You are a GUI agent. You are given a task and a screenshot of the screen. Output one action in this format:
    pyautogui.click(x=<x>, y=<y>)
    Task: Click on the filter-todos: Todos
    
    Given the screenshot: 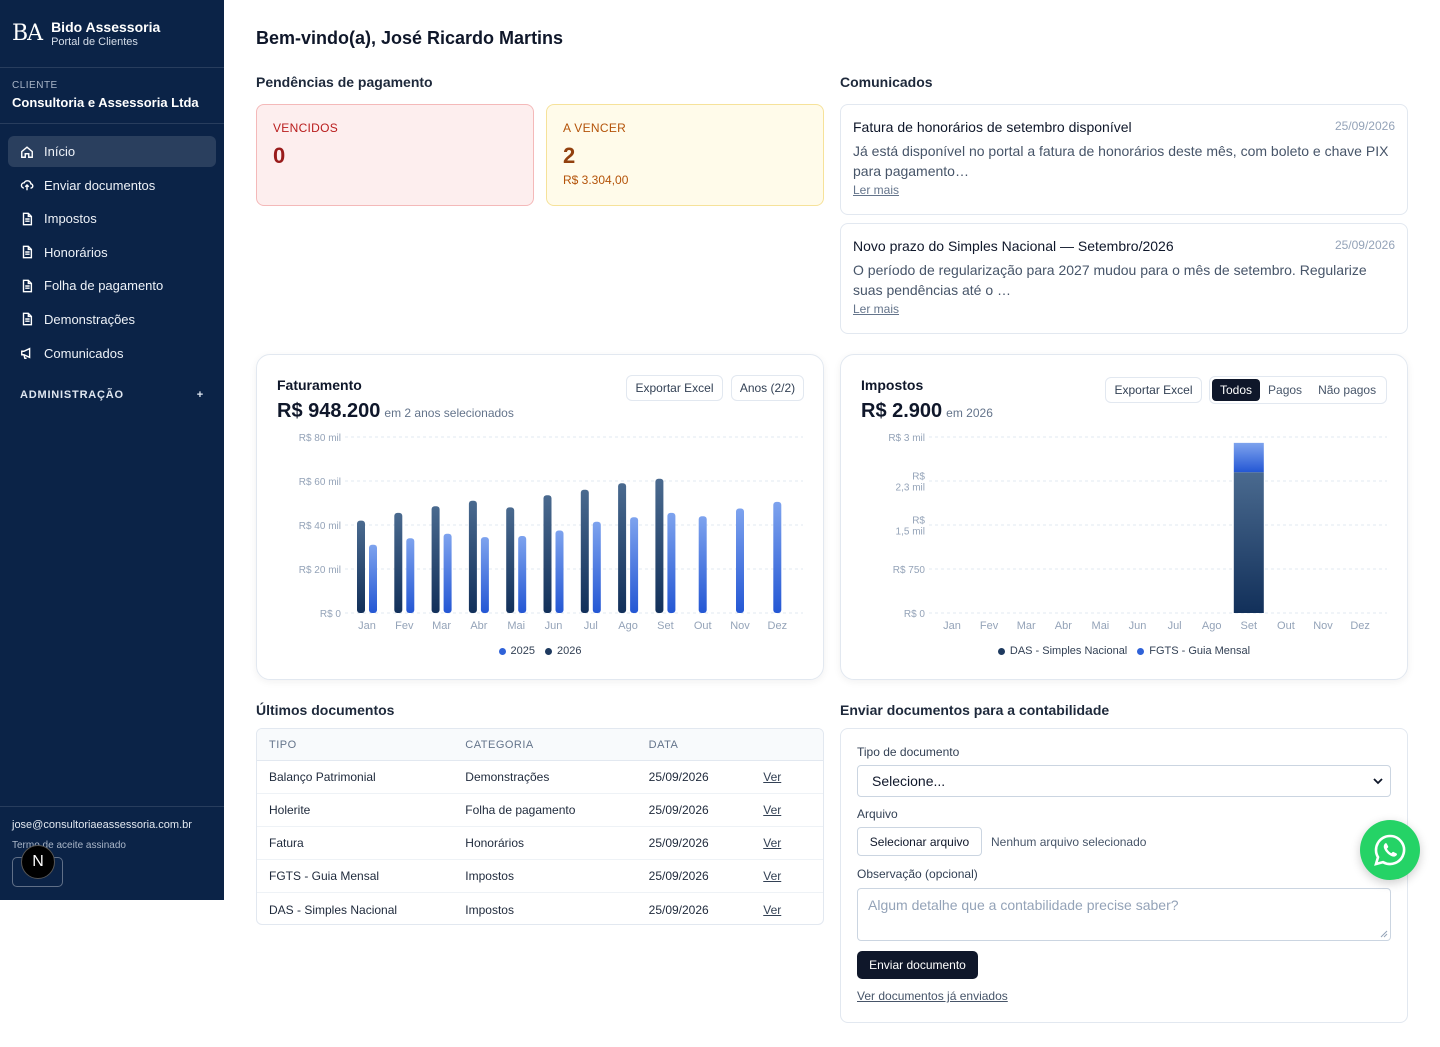 What is the action you would take?
    pyautogui.click(x=1236, y=390)
    